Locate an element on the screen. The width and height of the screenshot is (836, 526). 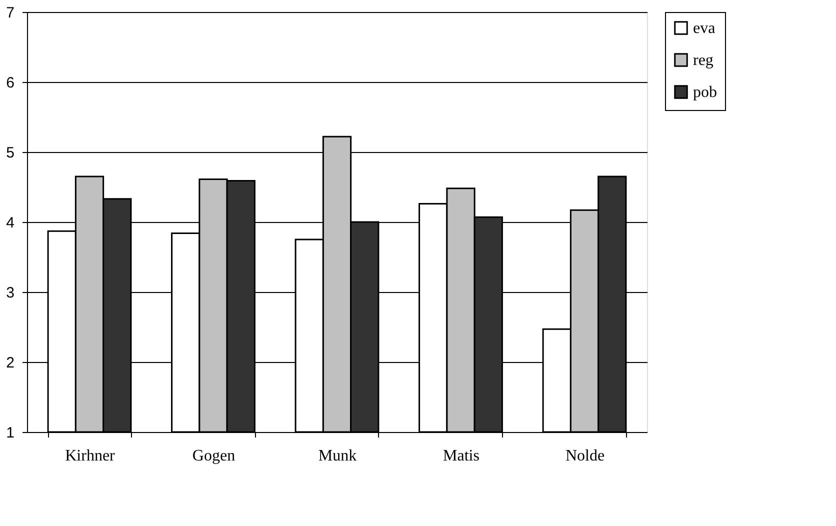
y-tick-label: 2 is located at coordinates (10, 363).